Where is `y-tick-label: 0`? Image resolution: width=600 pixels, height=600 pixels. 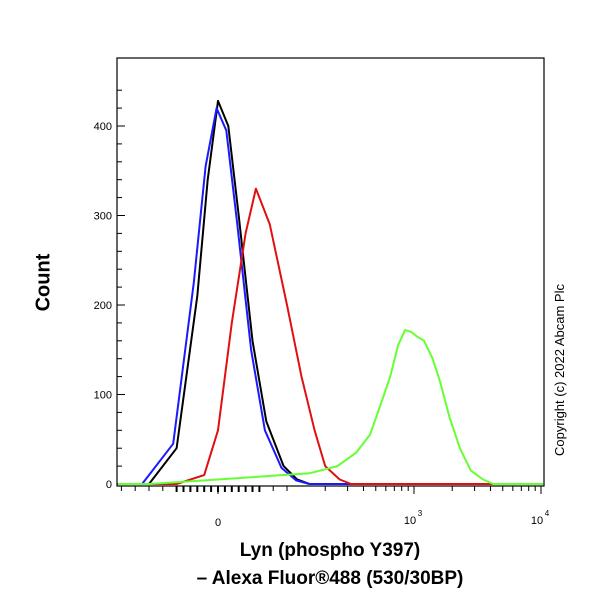 y-tick-label: 0 is located at coordinates (109, 485).